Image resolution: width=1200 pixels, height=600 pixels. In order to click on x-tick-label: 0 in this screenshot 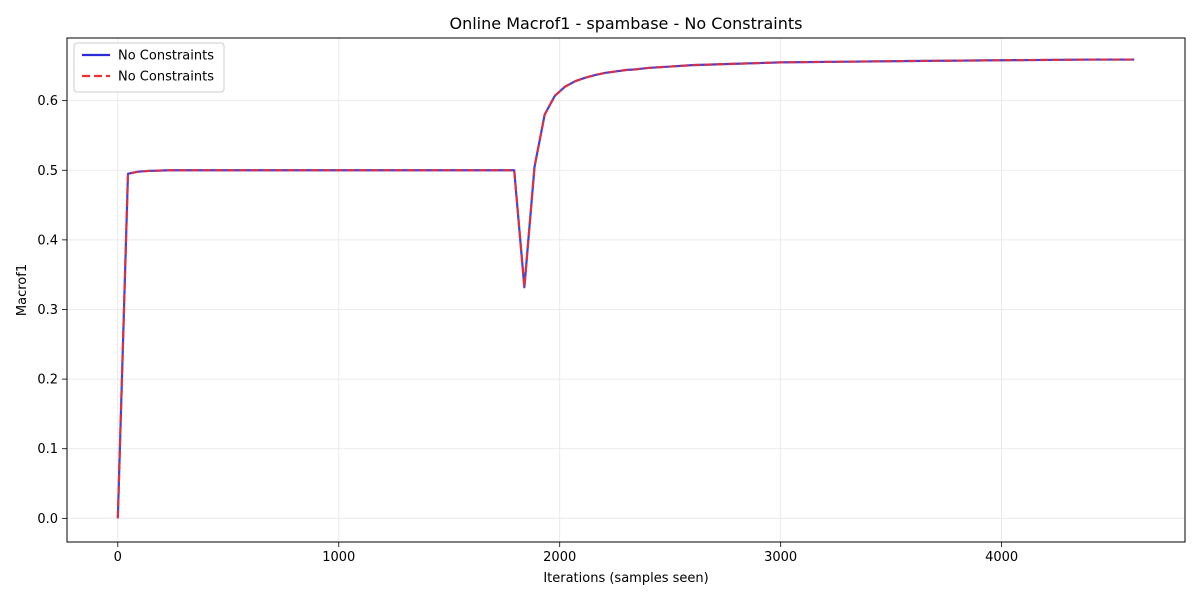, I will do `click(118, 557)`.